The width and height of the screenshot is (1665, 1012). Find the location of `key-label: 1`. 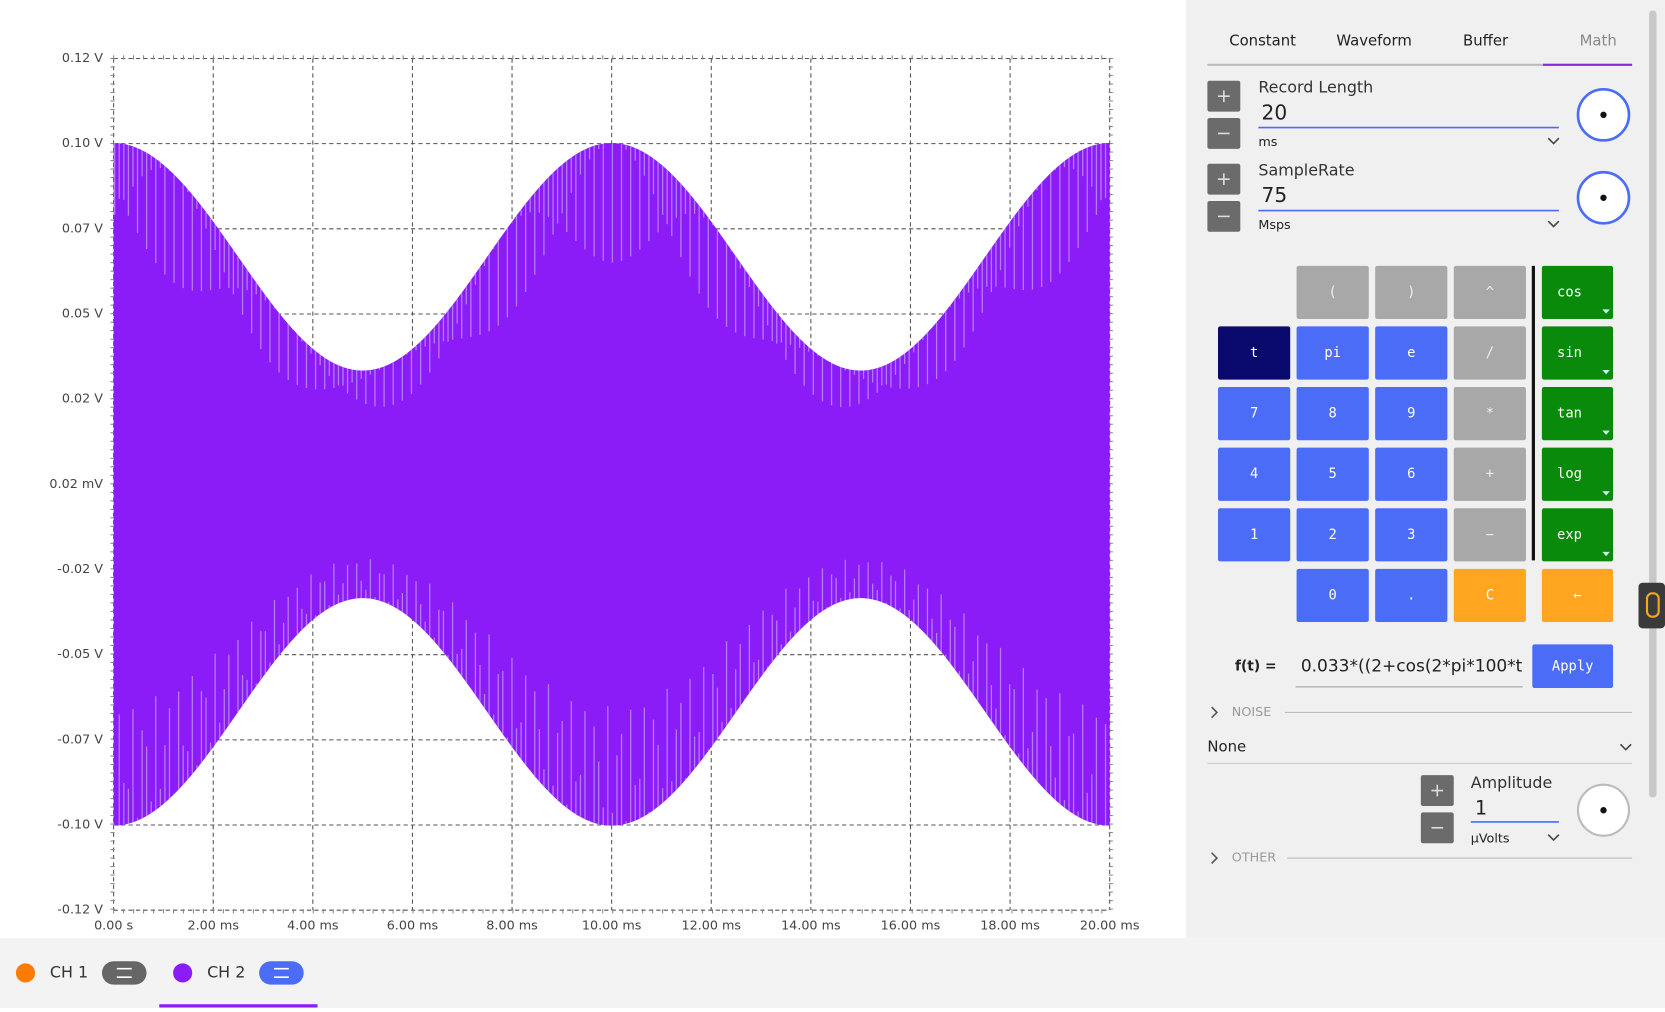

key-label: 1 is located at coordinates (1254, 535).